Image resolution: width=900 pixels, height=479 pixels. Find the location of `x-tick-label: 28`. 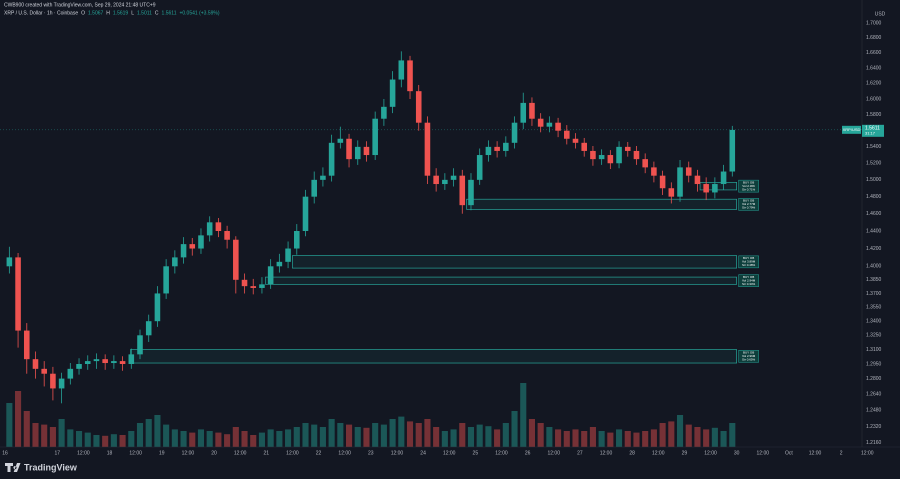

x-tick-label: 28 is located at coordinates (632, 453).